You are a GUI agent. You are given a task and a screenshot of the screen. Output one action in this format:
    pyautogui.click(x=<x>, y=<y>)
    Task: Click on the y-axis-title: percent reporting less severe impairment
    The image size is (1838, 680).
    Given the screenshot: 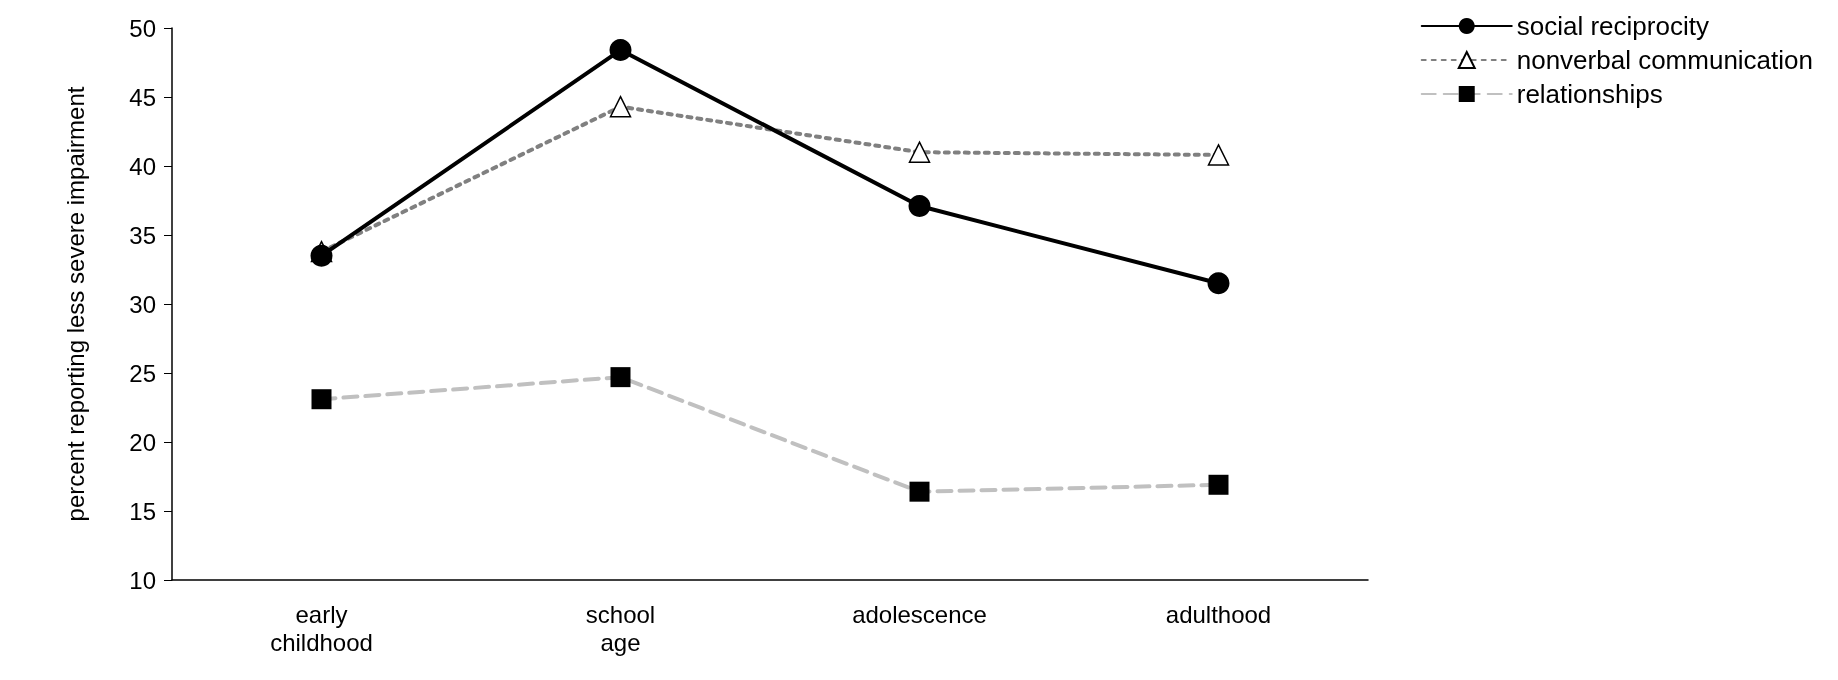 What is the action you would take?
    pyautogui.click(x=75, y=304)
    